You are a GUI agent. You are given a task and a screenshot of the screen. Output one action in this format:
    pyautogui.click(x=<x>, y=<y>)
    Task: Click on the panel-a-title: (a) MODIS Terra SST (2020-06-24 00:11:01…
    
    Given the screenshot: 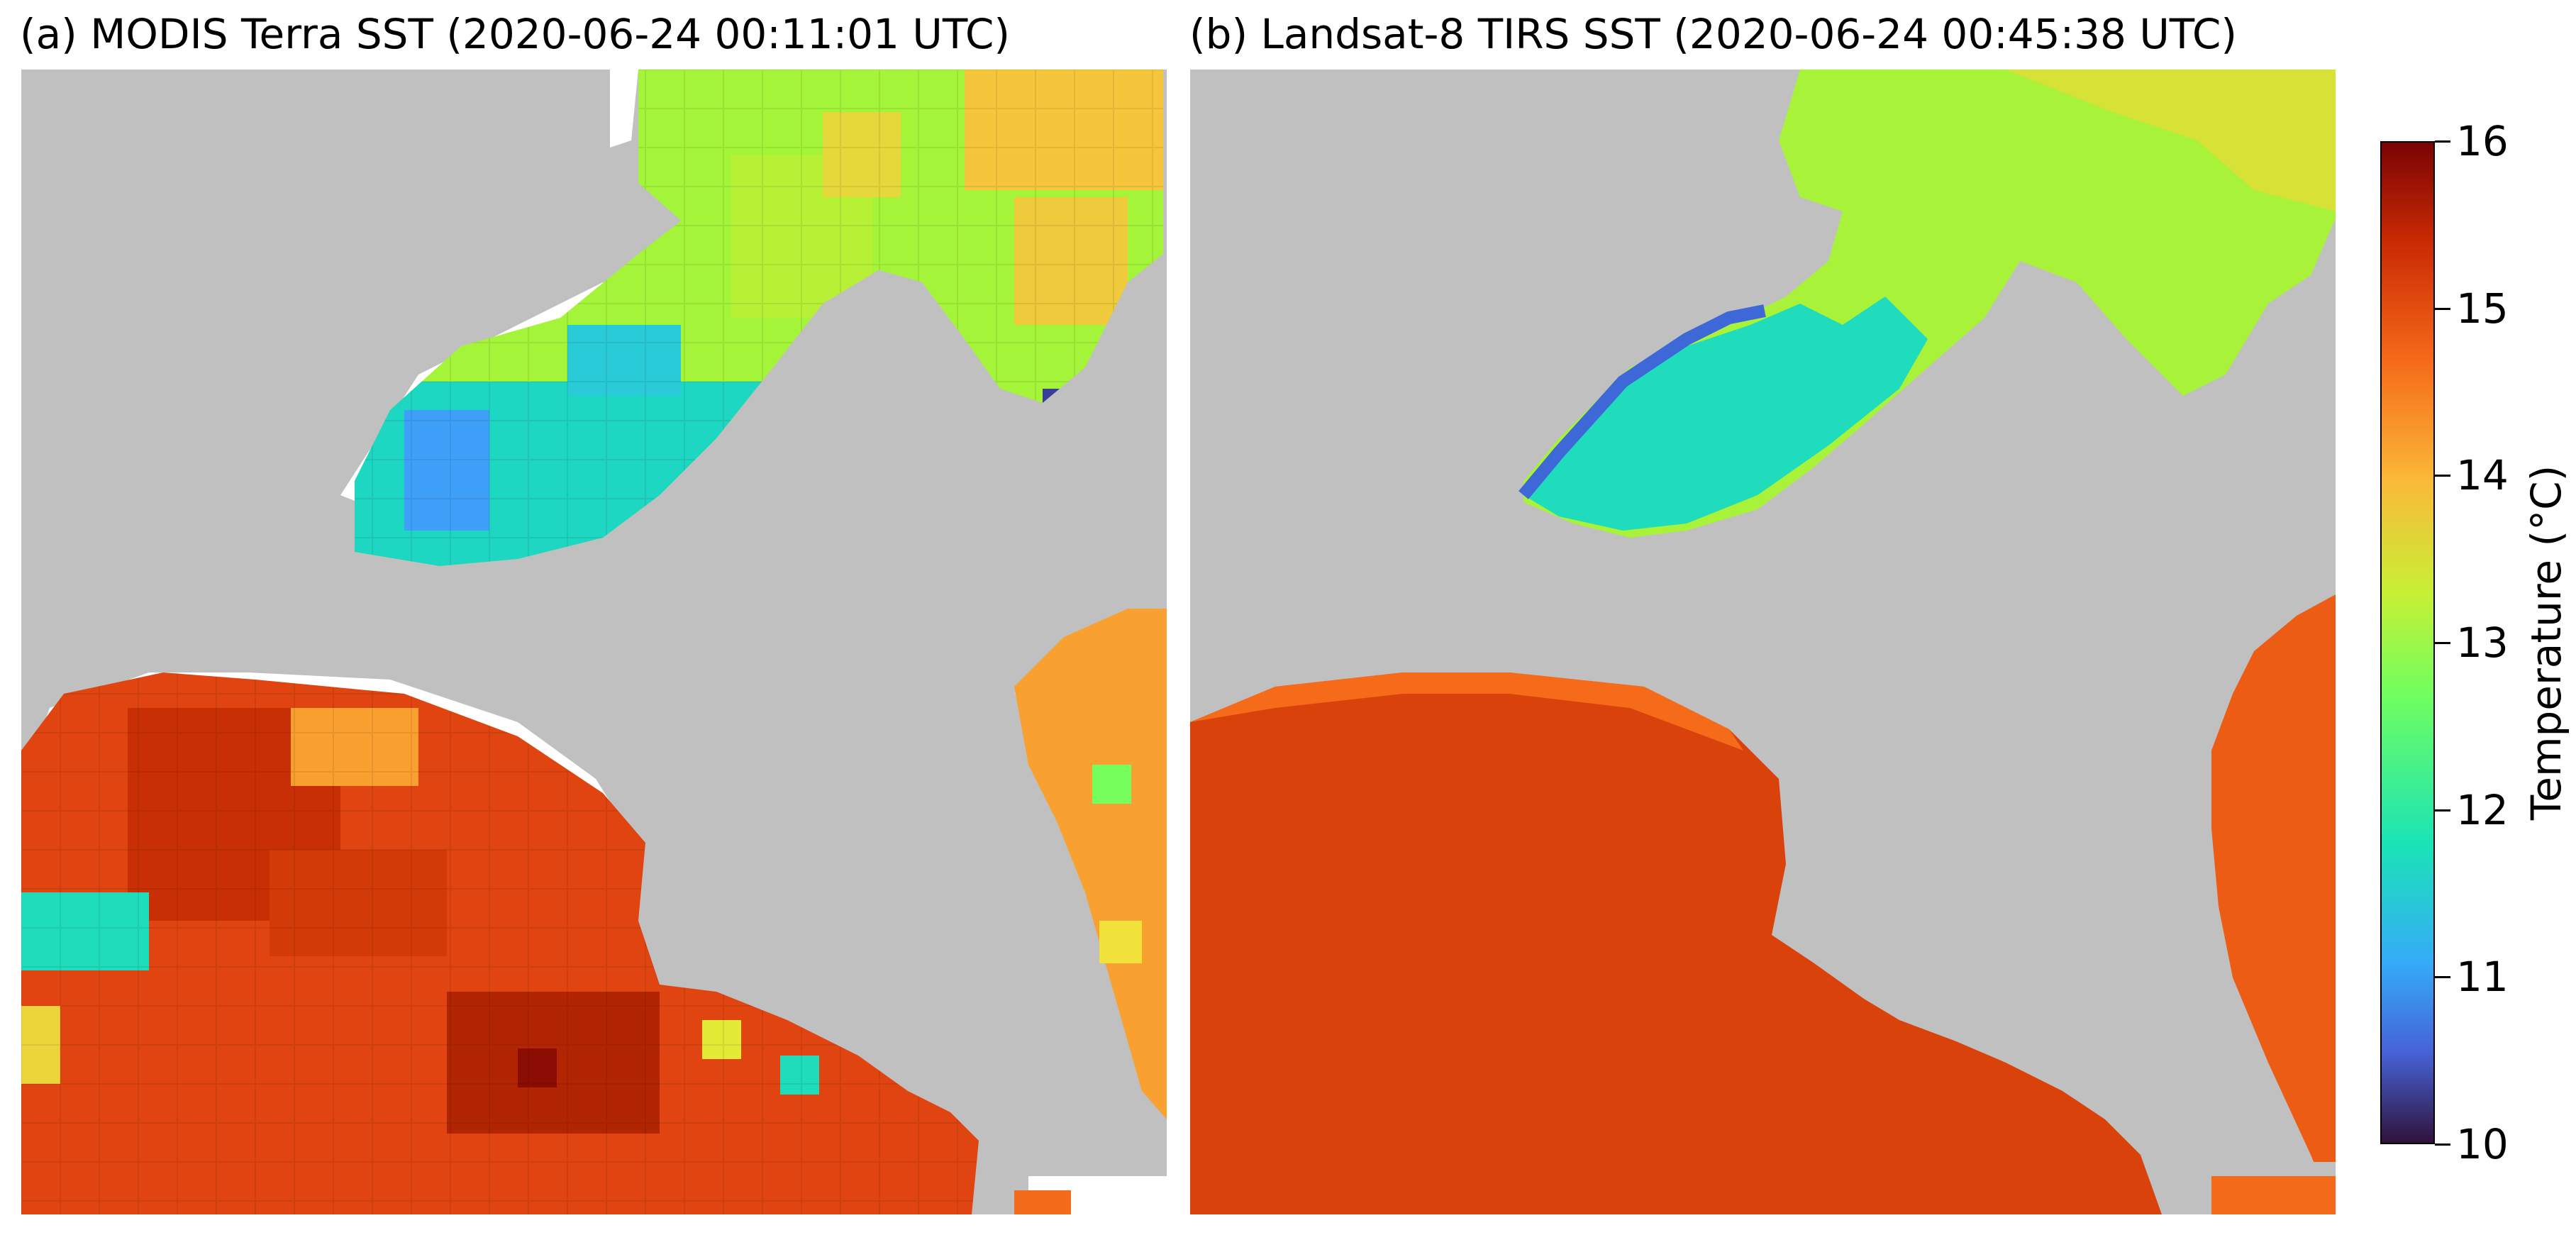 What is the action you would take?
    pyautogui.click(x=515, y=34)
    